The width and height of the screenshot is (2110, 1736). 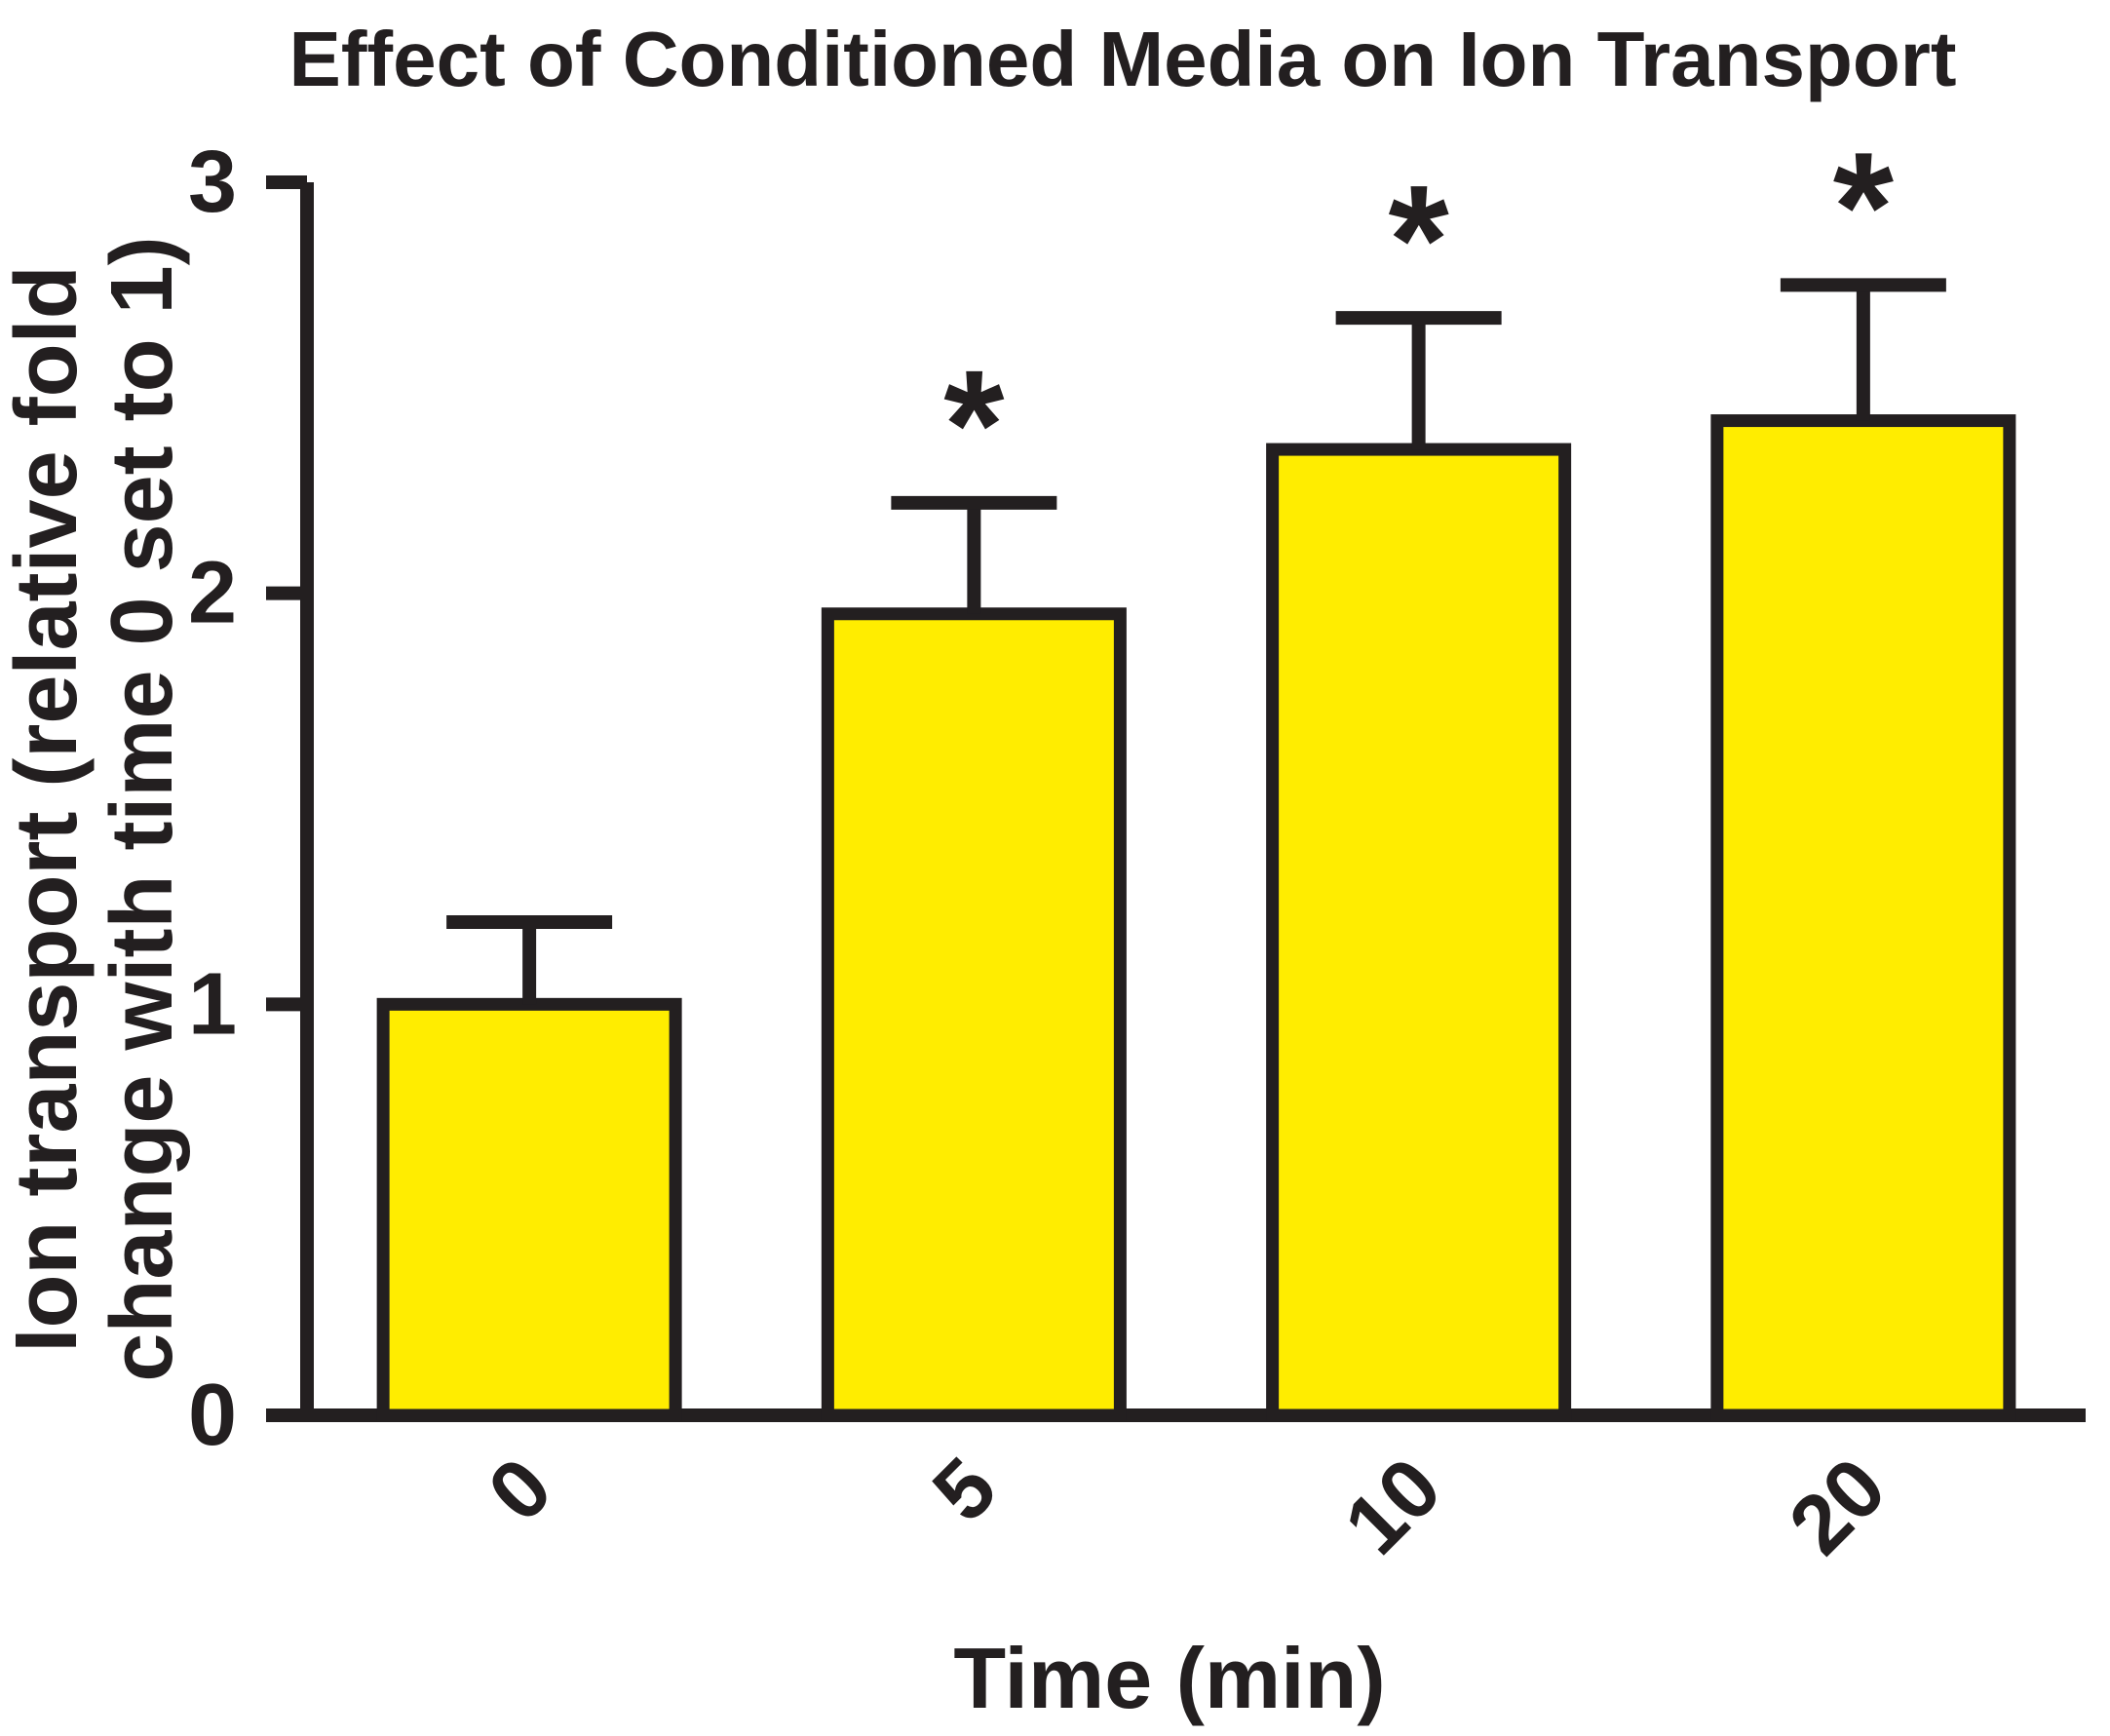 I want to click on x-tick-label: 20, so click(x=1838, y=1507).